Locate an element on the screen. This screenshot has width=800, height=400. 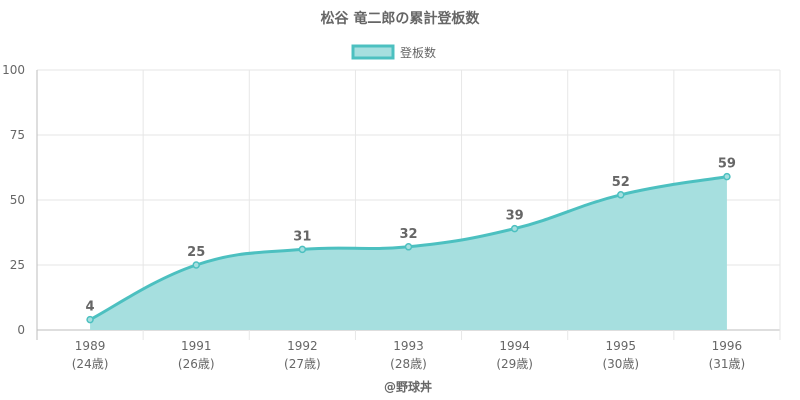
chart-title: 松谷 竜二郎の累計登板数 is located at coordinates (401, 18).